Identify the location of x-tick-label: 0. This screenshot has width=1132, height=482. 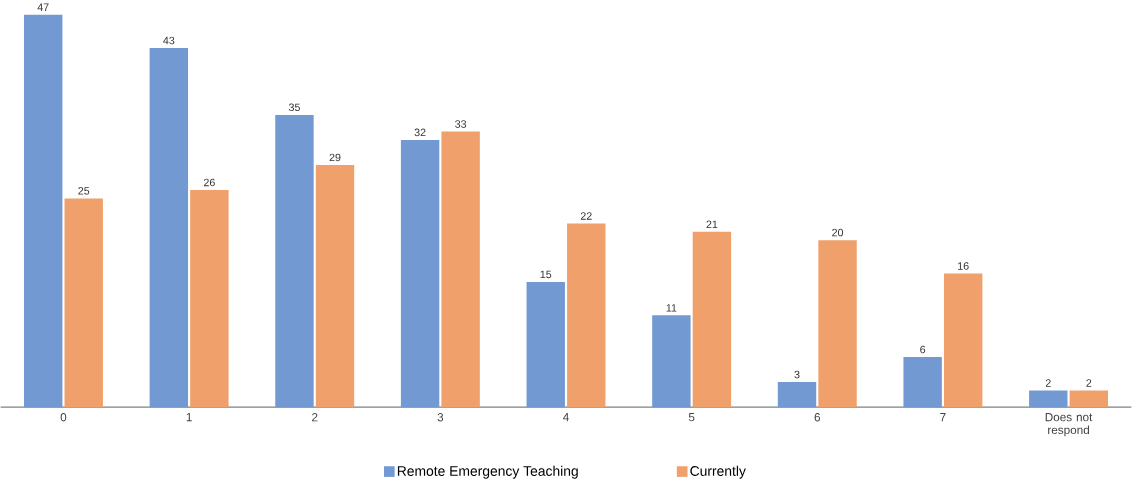
(63, 417).